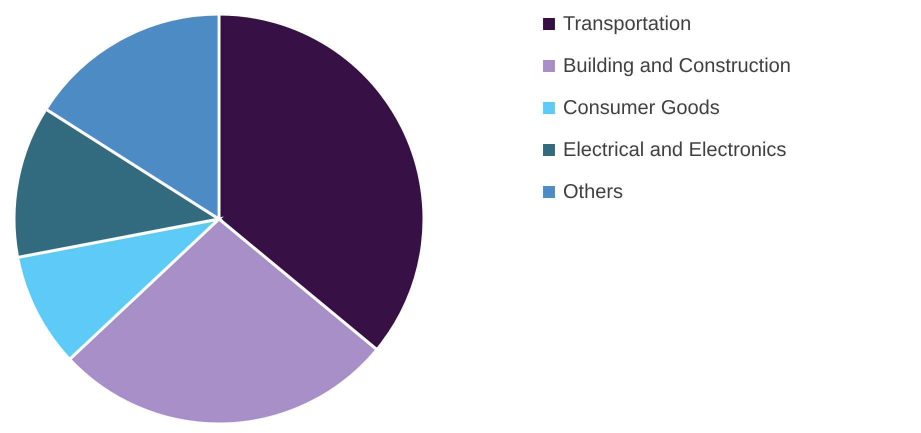 The width and height of the screenshot is (921, 433). I want to click on legend-label: Building and Construction, so click(677, 66).